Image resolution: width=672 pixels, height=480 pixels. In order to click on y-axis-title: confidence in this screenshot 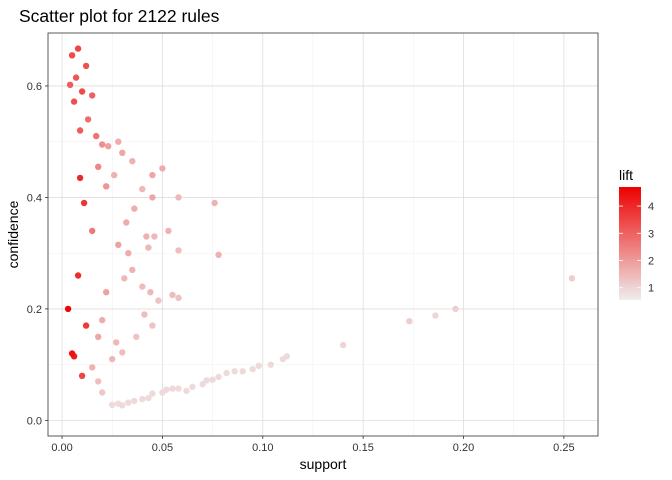, I will do `click(13, 234)`.